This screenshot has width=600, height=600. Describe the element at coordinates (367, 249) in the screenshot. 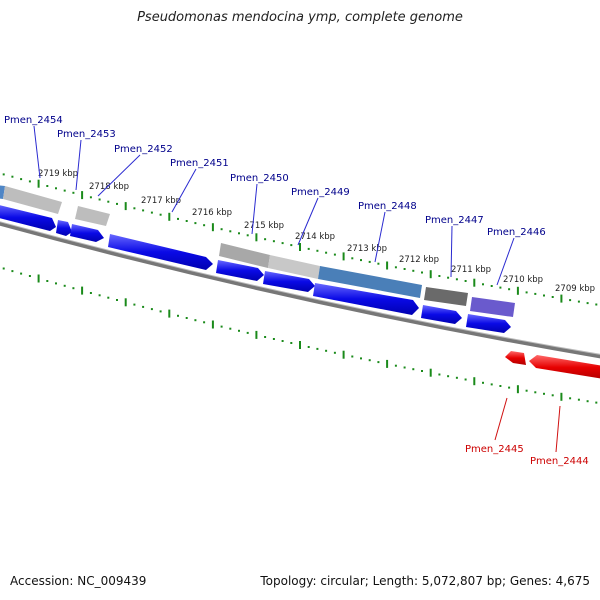

I see `kbp-label: 2713 kbp` at that location.